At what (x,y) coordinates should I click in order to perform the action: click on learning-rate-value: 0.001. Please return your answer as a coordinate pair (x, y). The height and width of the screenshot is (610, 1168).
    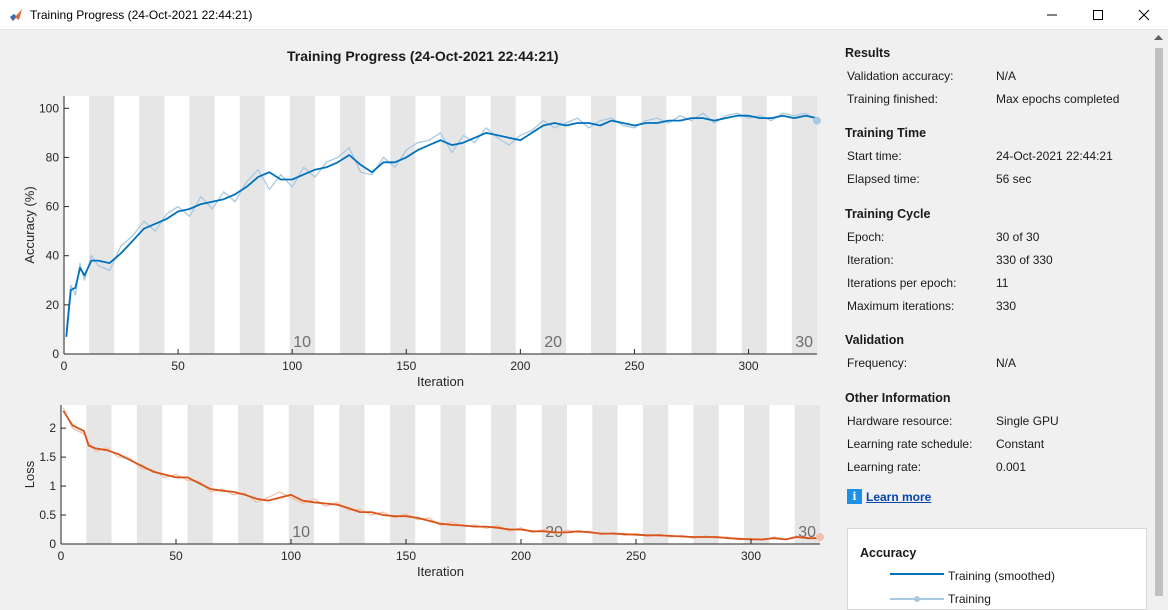
    Looking at the image, I should click on (1011, 467).